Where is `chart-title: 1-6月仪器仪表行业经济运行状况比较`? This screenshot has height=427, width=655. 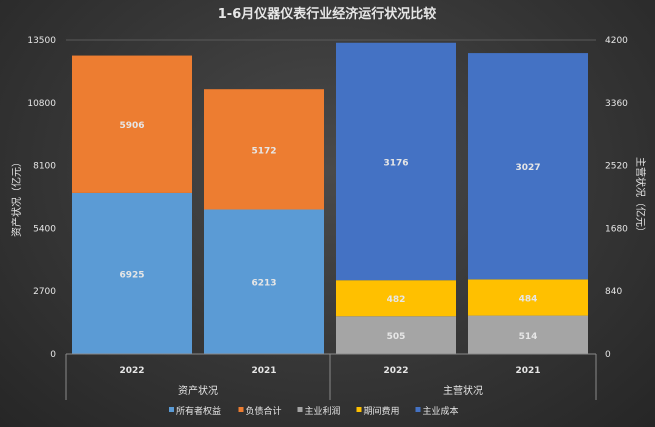
chart-title: 1-6月仪器仪表行业经济运行状况比较 is located at coordinates (327, 14).